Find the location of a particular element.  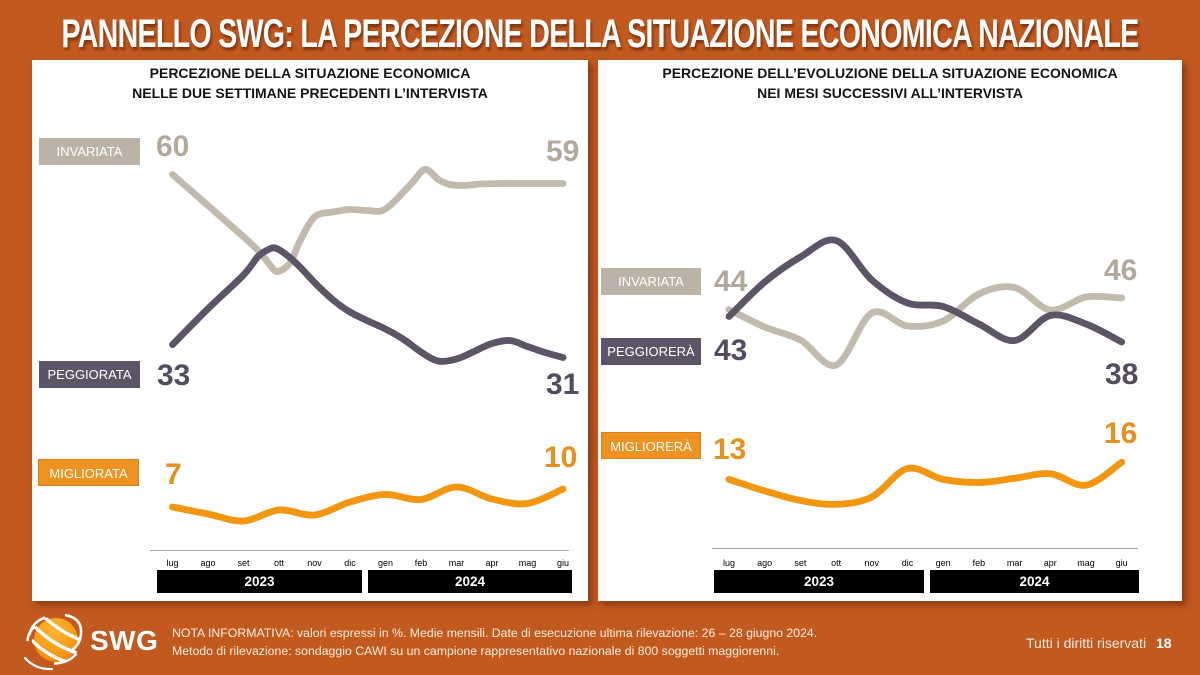

svg-text: SWG is located at coordinates (124, 640).